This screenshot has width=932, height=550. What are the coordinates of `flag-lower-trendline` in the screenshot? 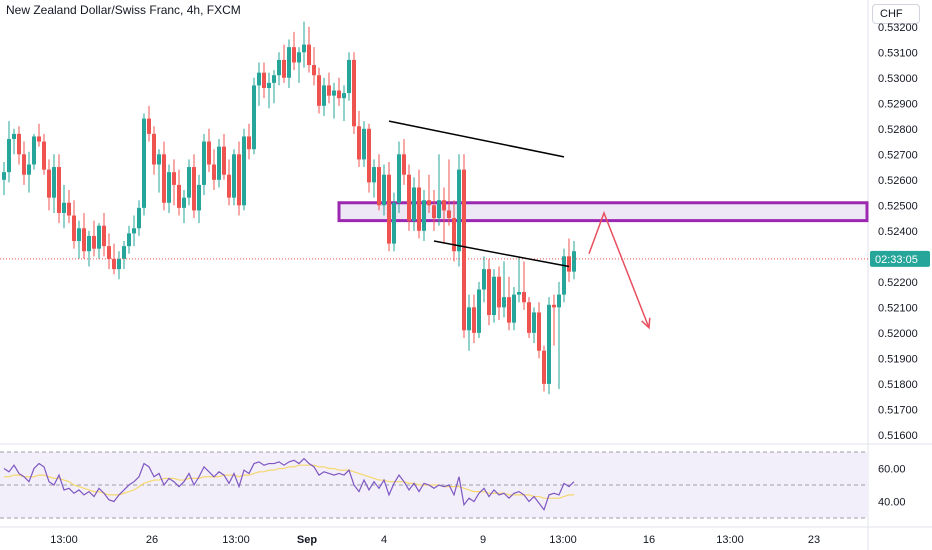 It's located at (501, 254).